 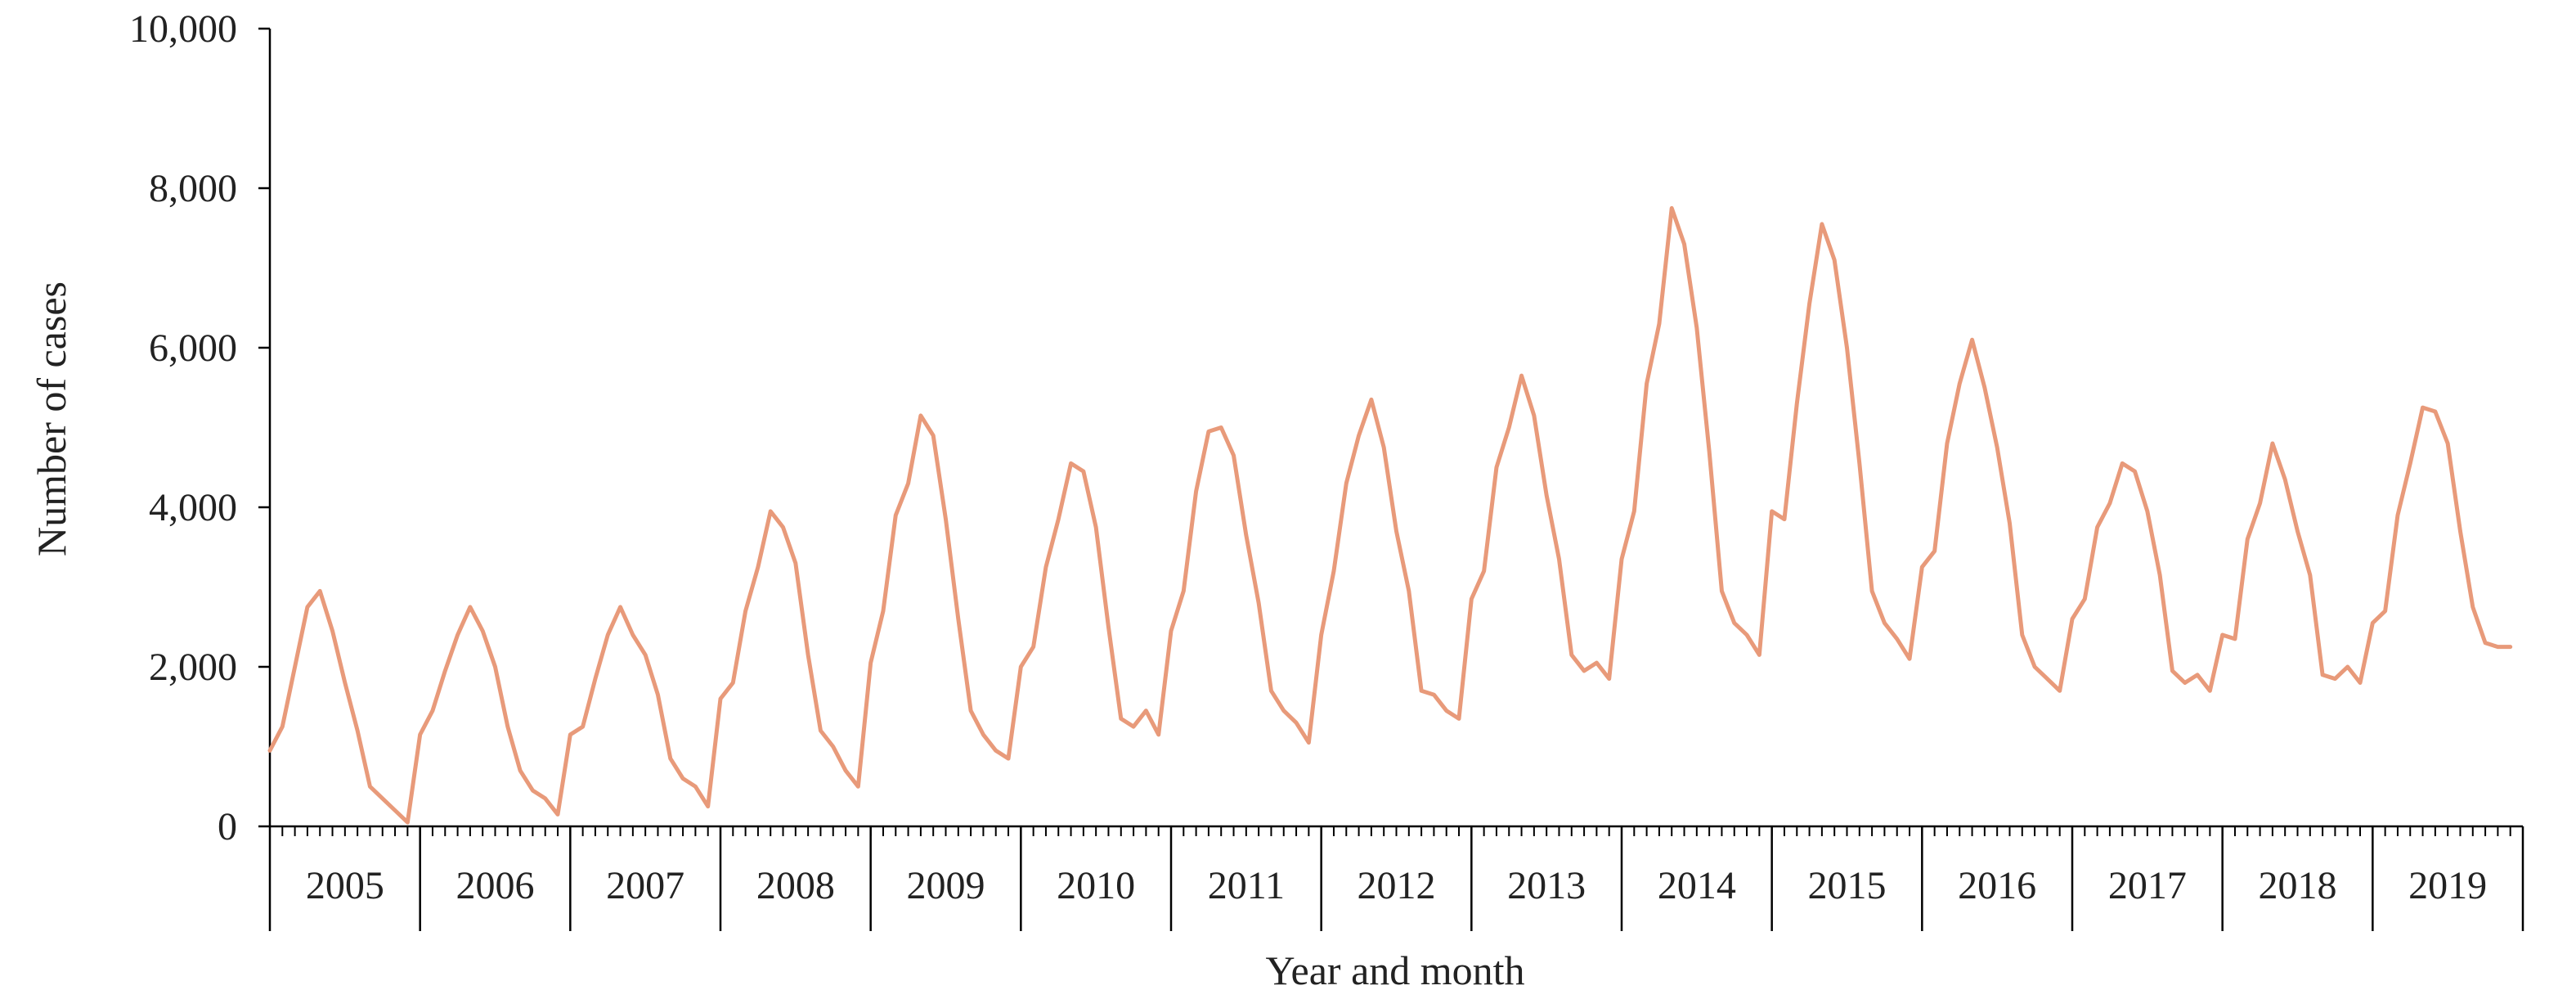 What do you see at coordinates (495, 886) in the screenshot?
I see `x-year-label: 2006` at bounding box center [495, 886].